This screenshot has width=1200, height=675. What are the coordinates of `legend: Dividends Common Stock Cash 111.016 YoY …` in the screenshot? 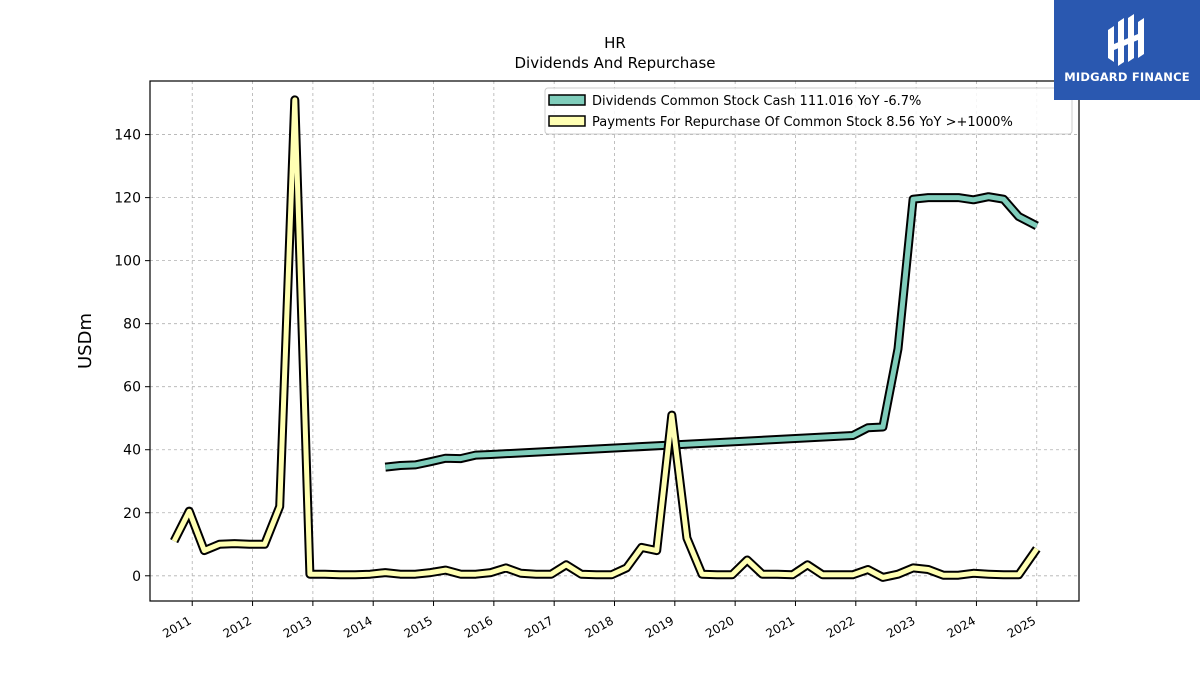 It's located at (808, 111).